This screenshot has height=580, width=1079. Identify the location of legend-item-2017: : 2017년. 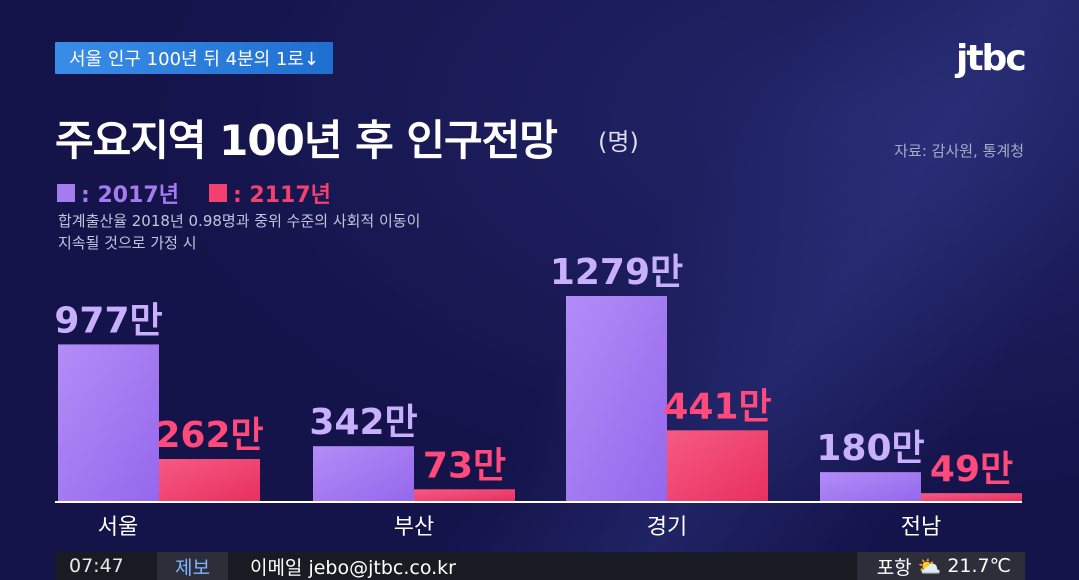
(118, 193).